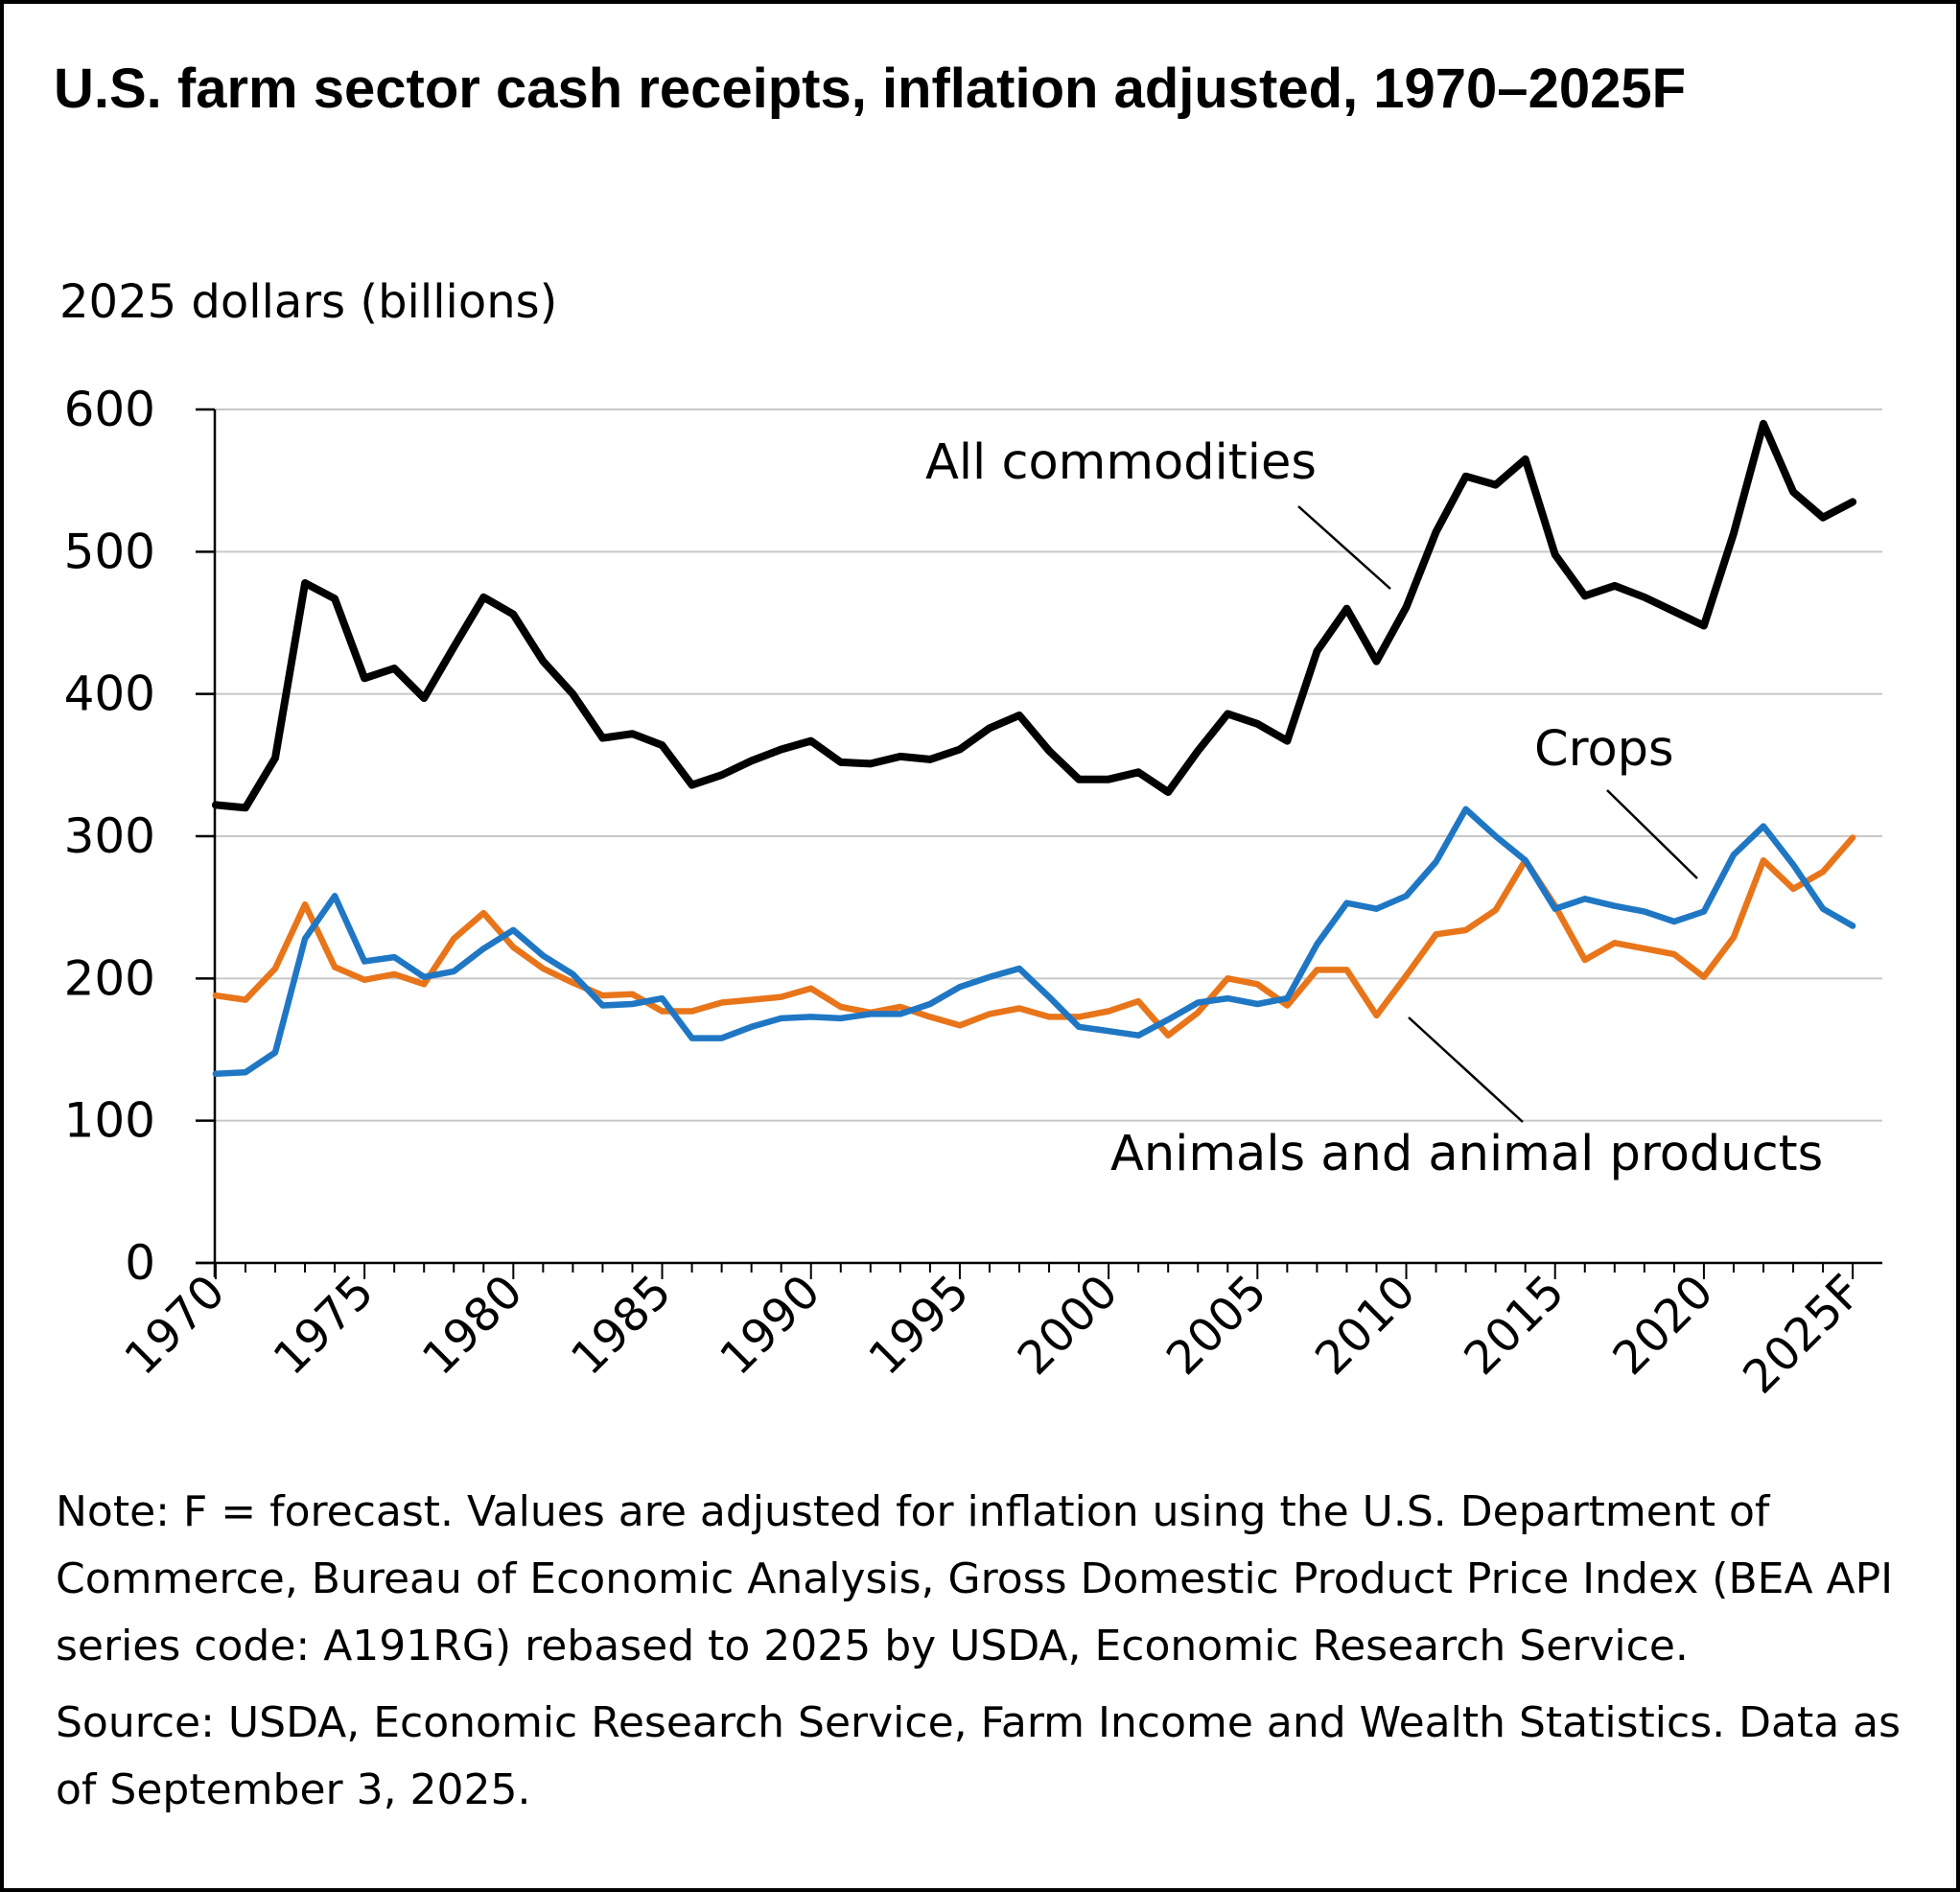 Image resolution: width=1960 pixels, height=1892 pixels. Describe the element at coordinates (109, 410) in the screenshot. I see `y-tick-label-600: 600` at that location.